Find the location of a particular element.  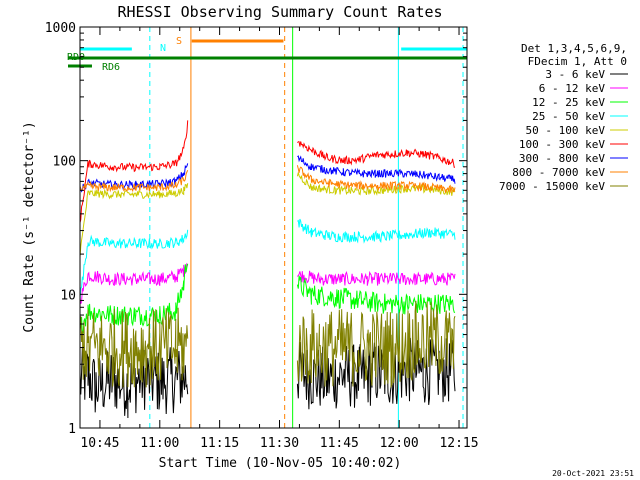

footer-timestamp: 20-Oct-2021 23:51 is located at coordinates (593, 473).